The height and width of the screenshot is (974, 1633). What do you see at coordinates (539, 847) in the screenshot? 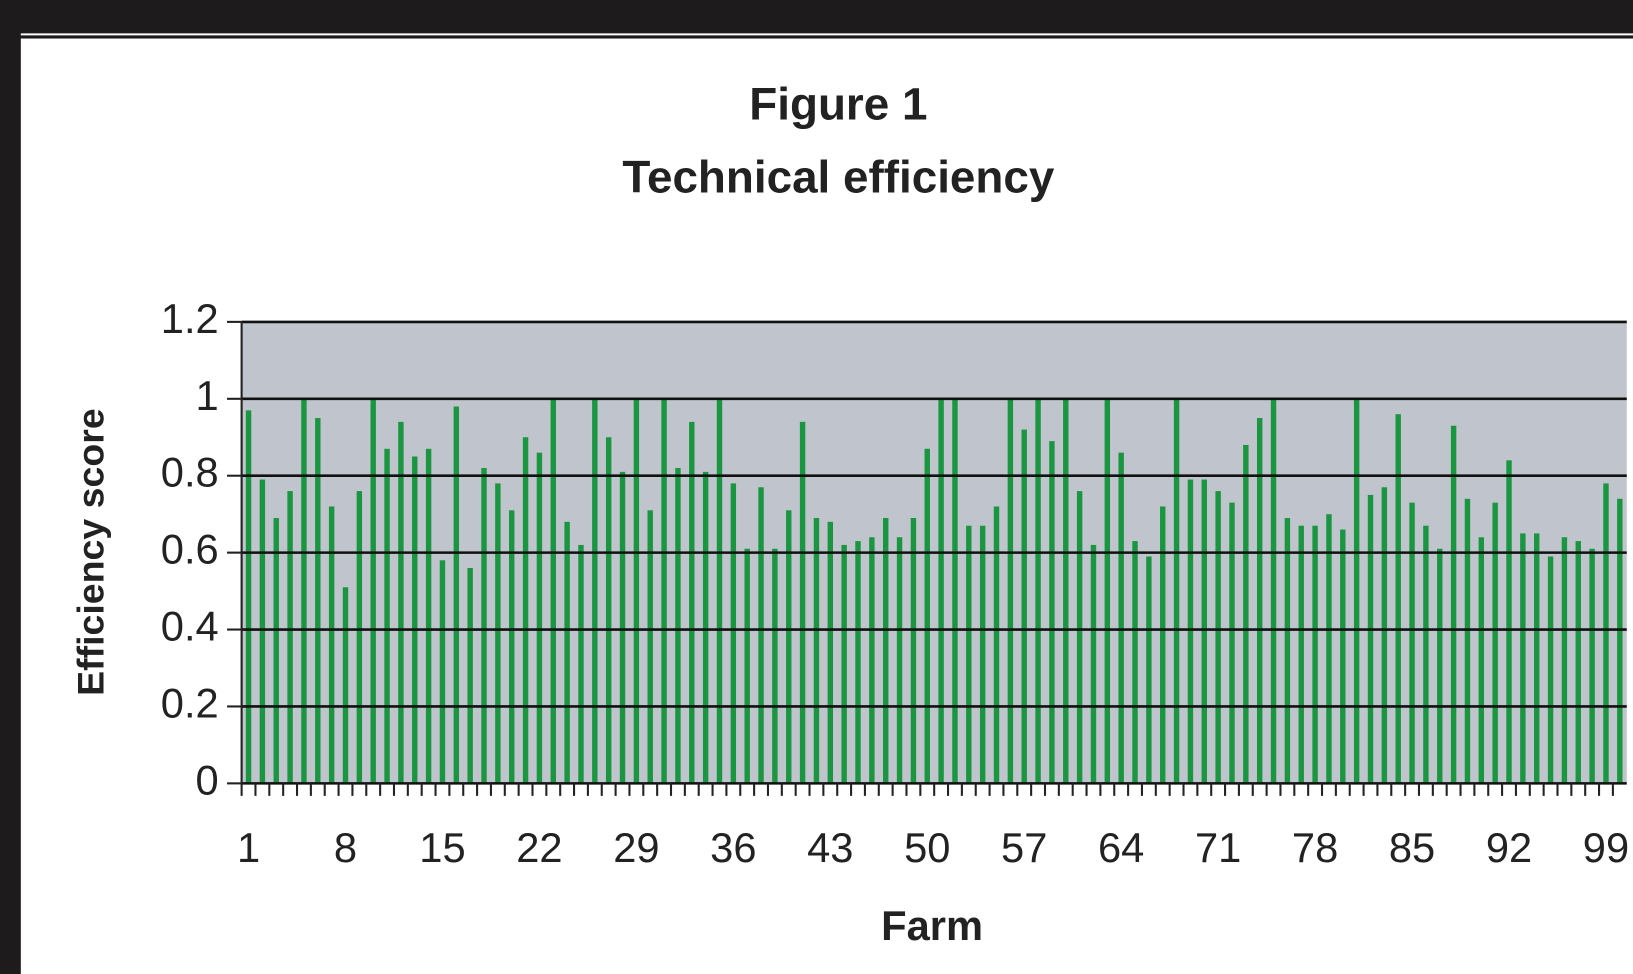
I see `x-tick-label: 22` at bounding box center [539, 847].